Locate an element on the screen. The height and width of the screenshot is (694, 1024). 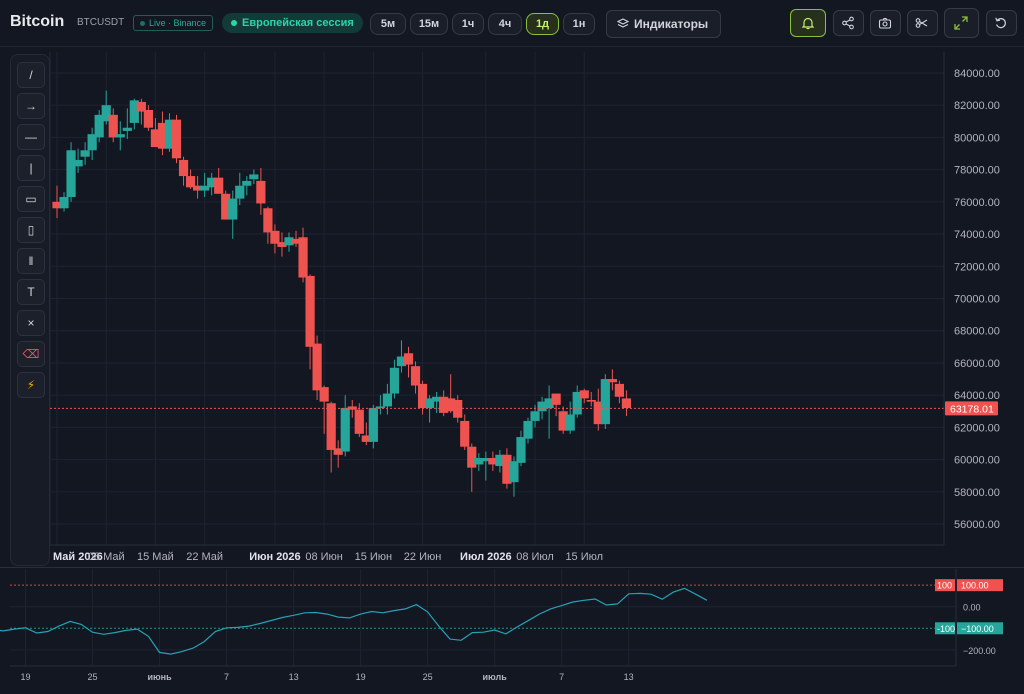
timeframe-1d-button: 1д is located at coordinates (542, 24).